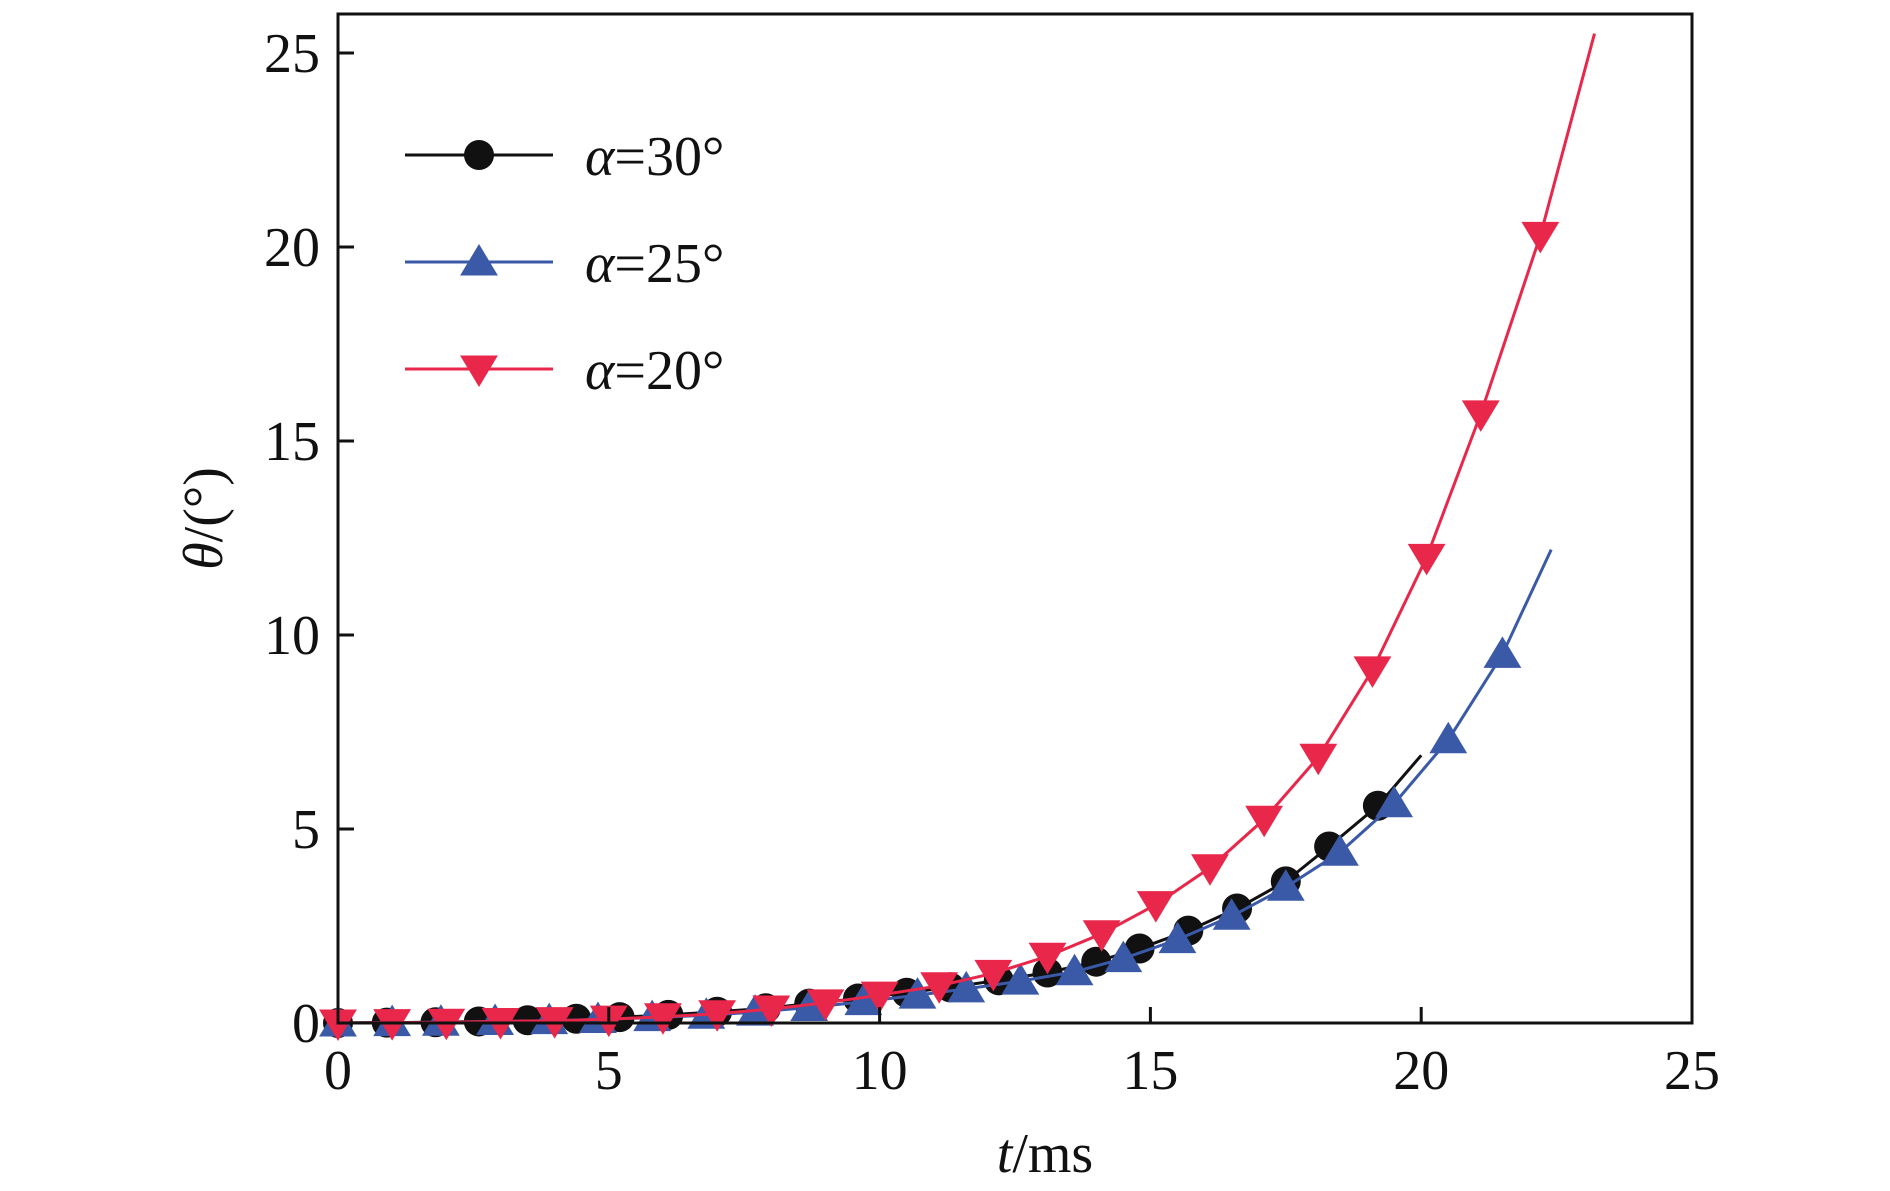 The height and width of the screenshot is (1191, 1890). What do you see at coordinates (669, 264) in the screenshot?
I see `legend-label-value: =25°` at bounding box center [669, 264].